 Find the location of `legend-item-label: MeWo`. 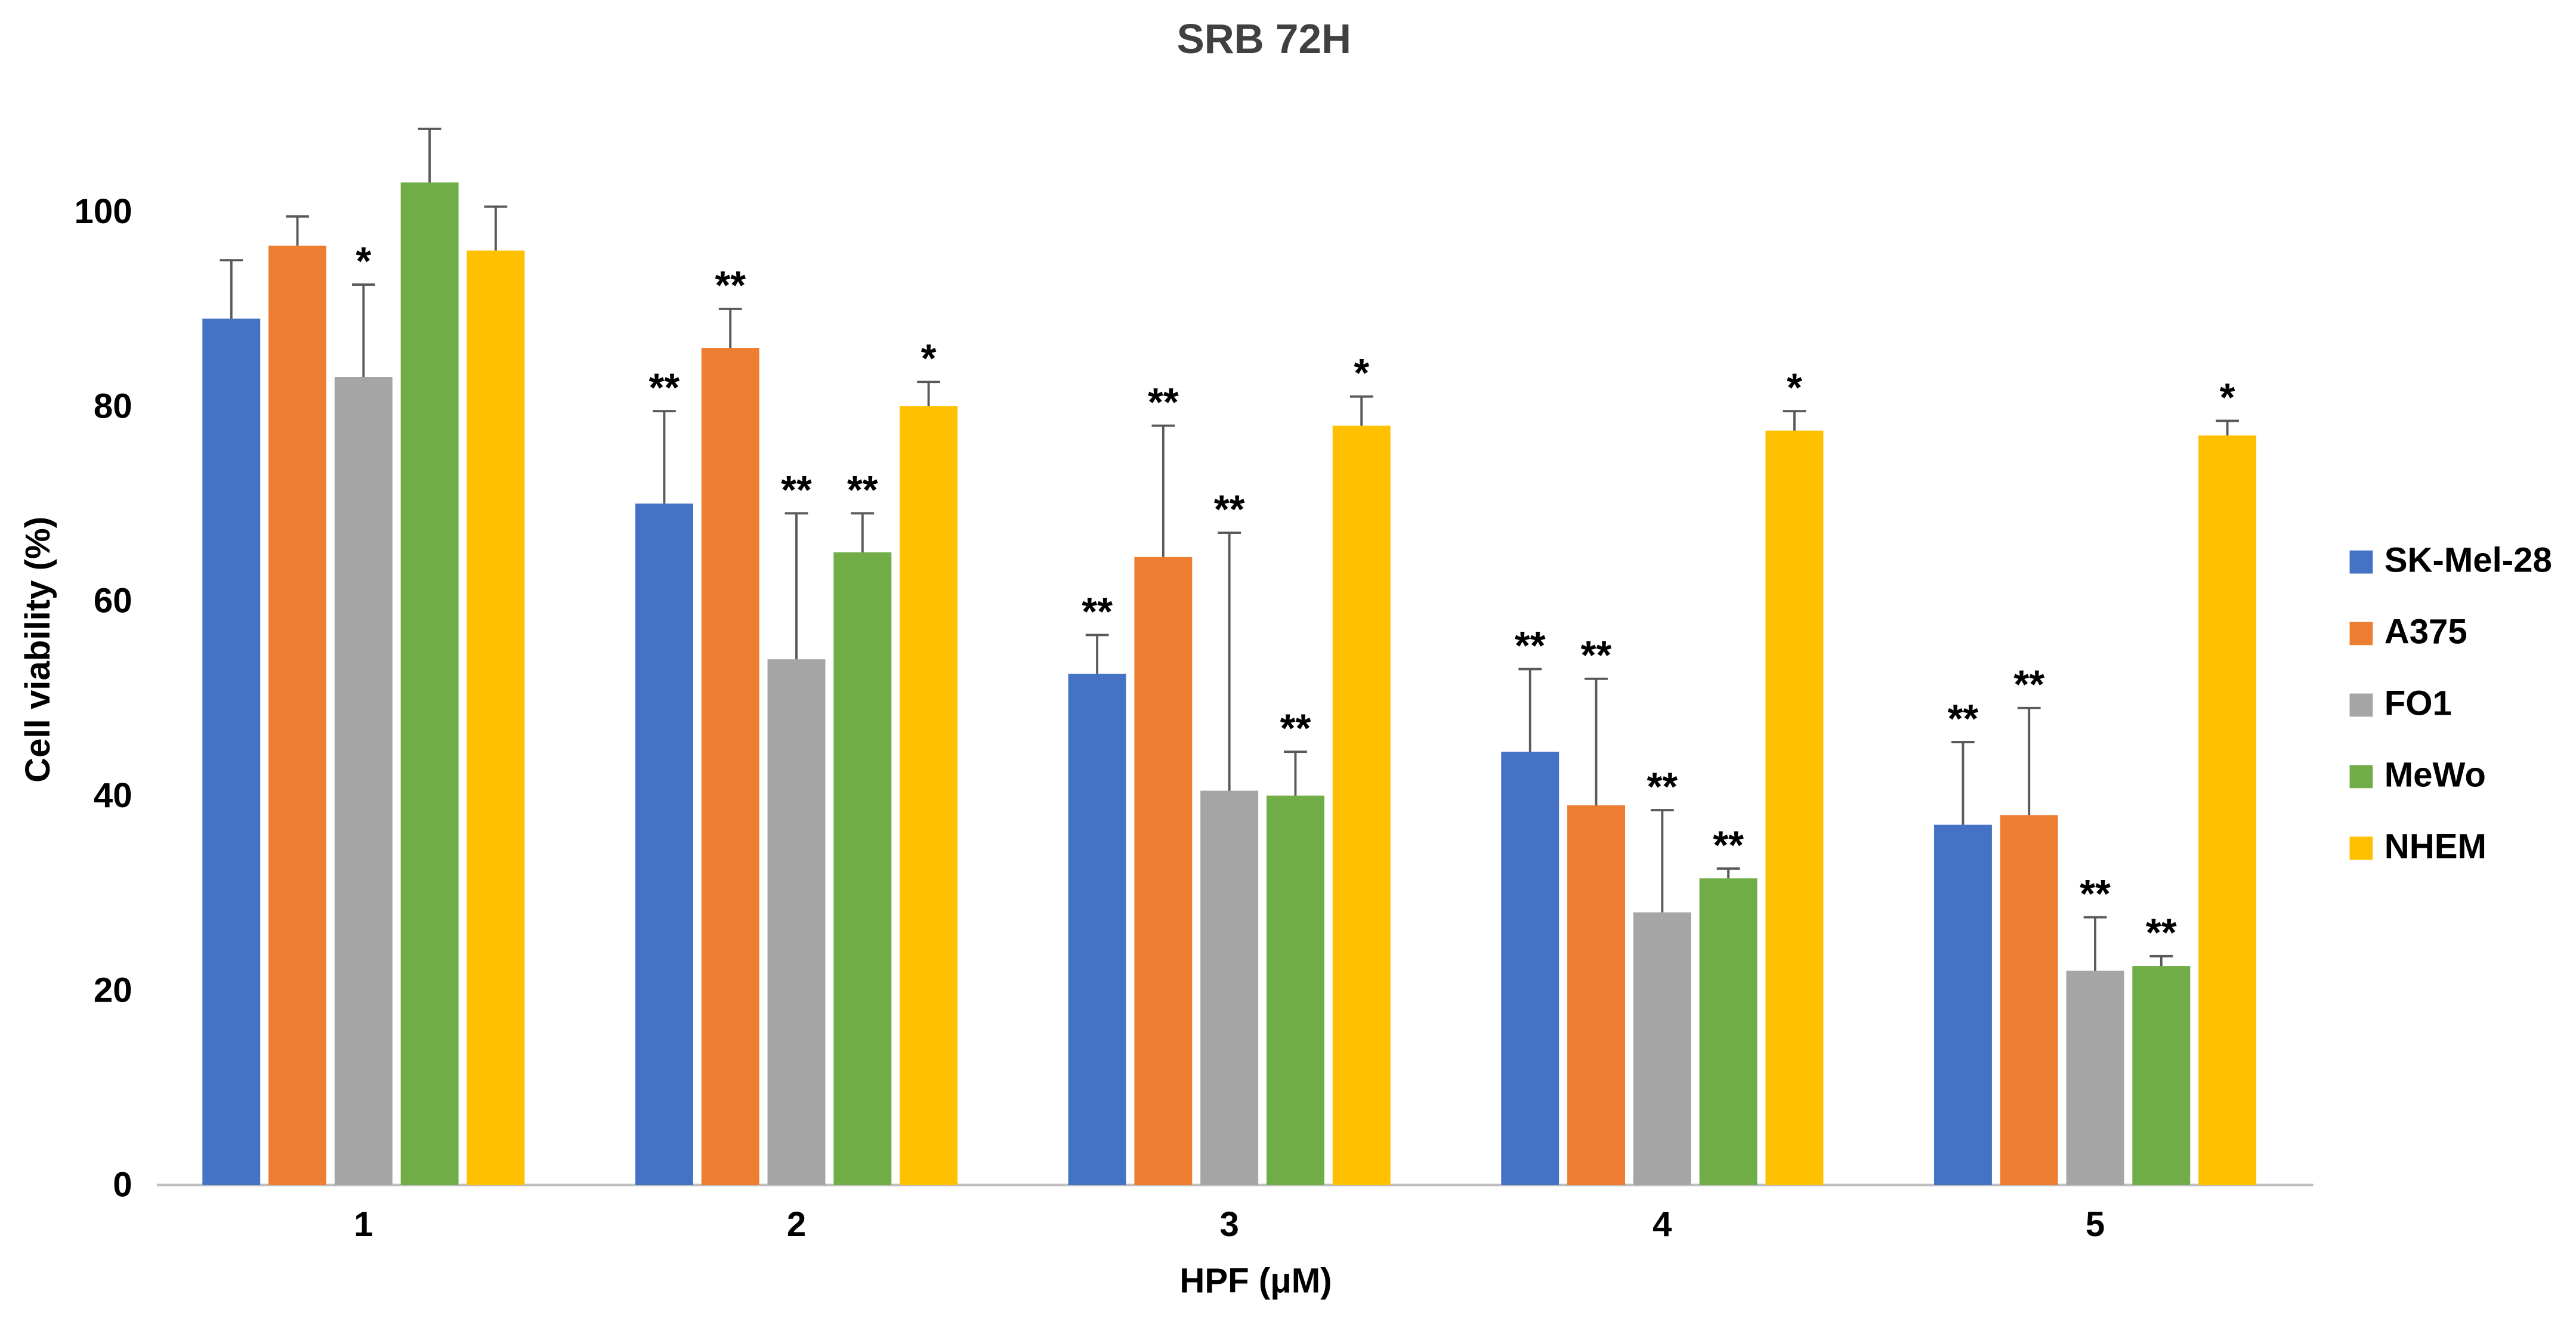

legend-item-label: MeWo is located at coordinates (2435, 774).